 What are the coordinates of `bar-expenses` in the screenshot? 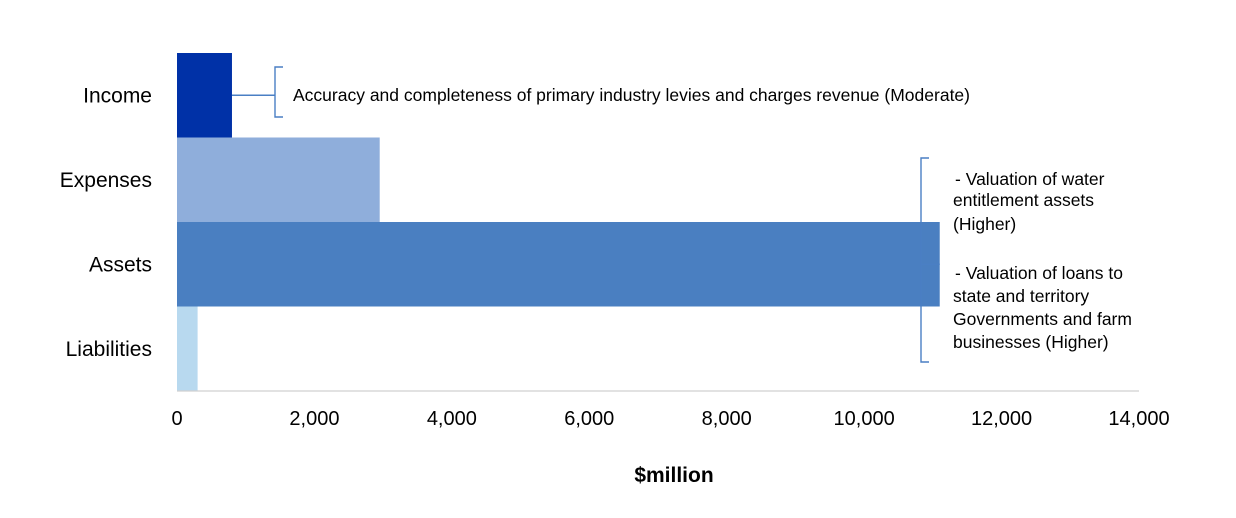 It's located at (278, 179).